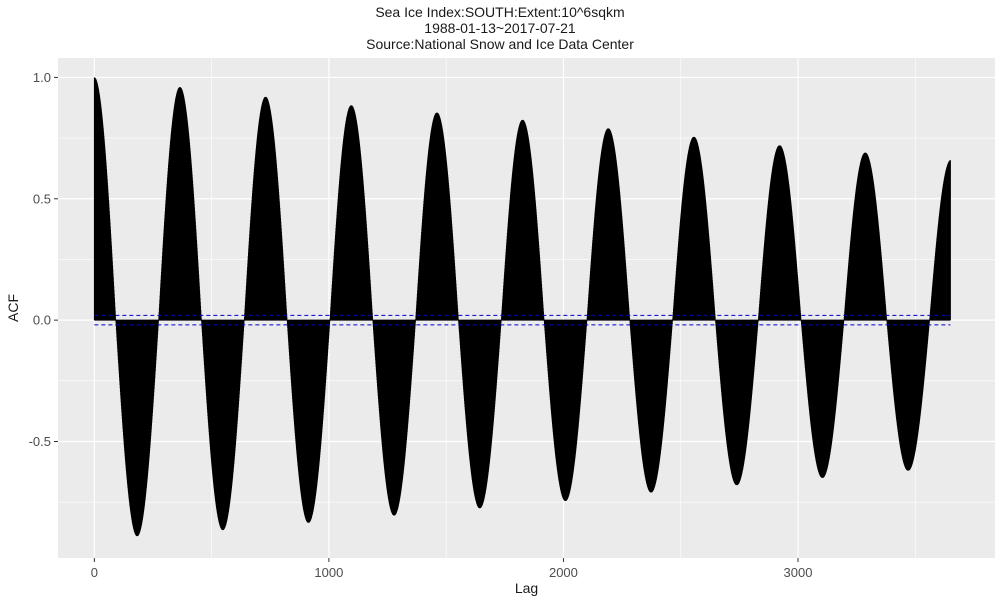 Image resolution: width=1000 pixels, height=600 pixels. Describe the element at coordinates (526, 588) in the screenshot. I see `x-axis-title: Lag` at that location.